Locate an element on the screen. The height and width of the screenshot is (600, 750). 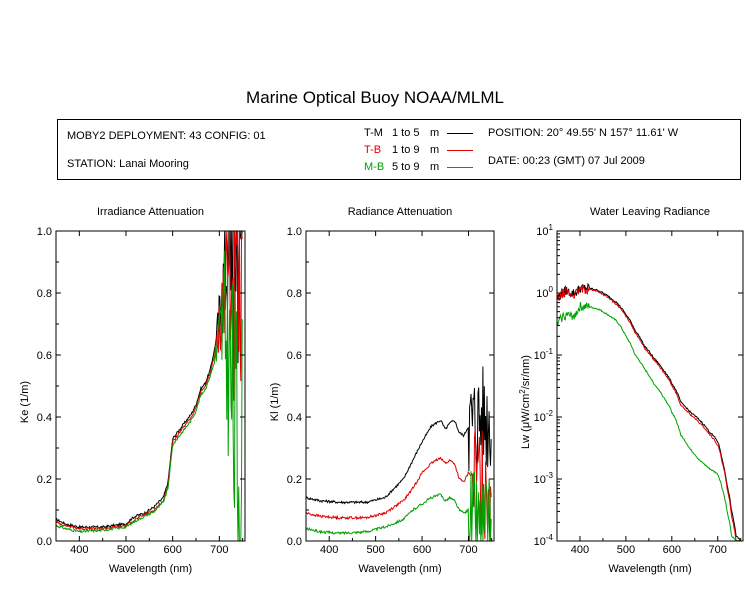
legend-range-tm: 1 to 5 is located at coordinates (406, 133).